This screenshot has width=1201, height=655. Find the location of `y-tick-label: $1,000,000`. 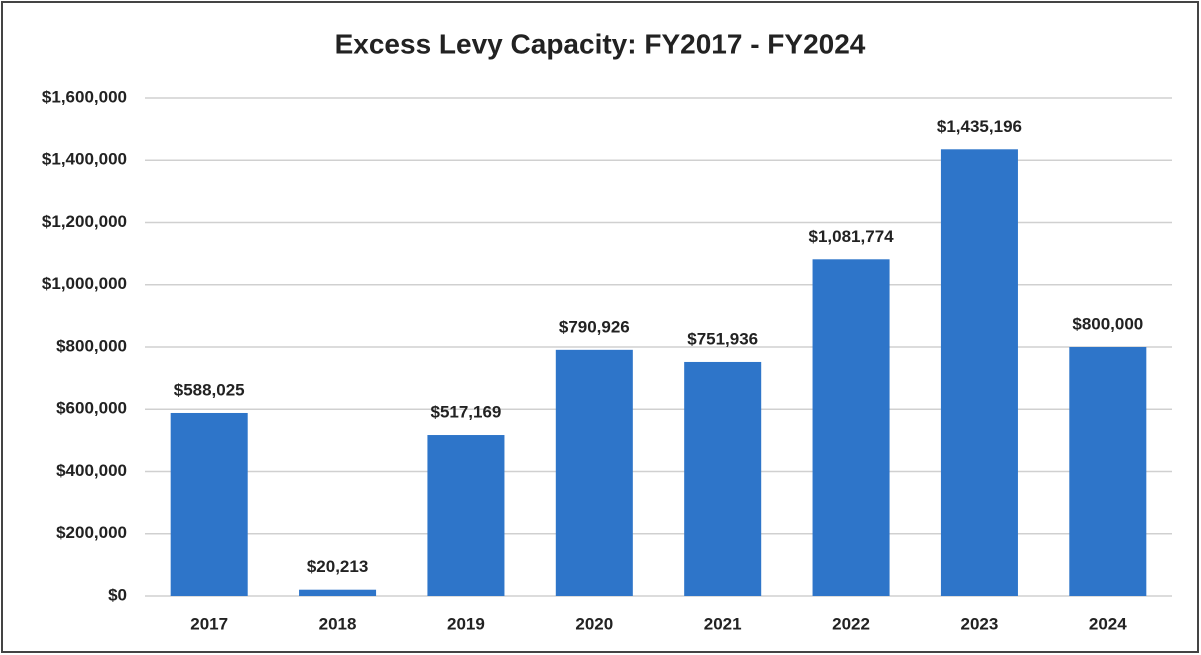

y-tick-label: $1,000,000 is located at coordinates (84, 283).